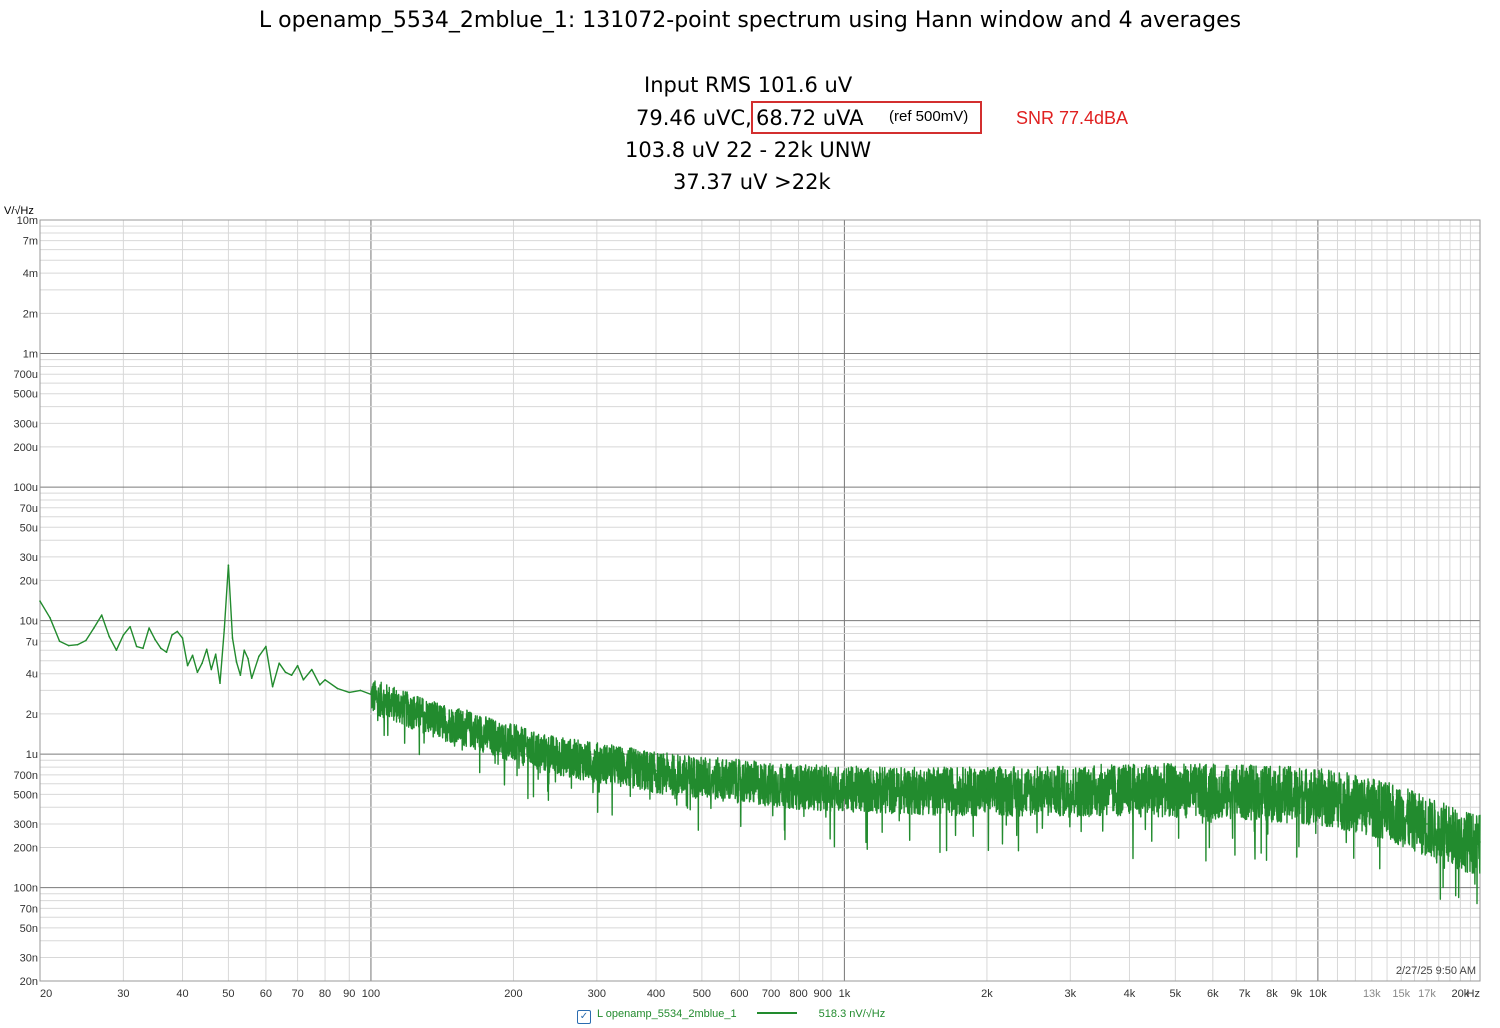  I want to click on y-tick-label: 300u, so click(26, 424).